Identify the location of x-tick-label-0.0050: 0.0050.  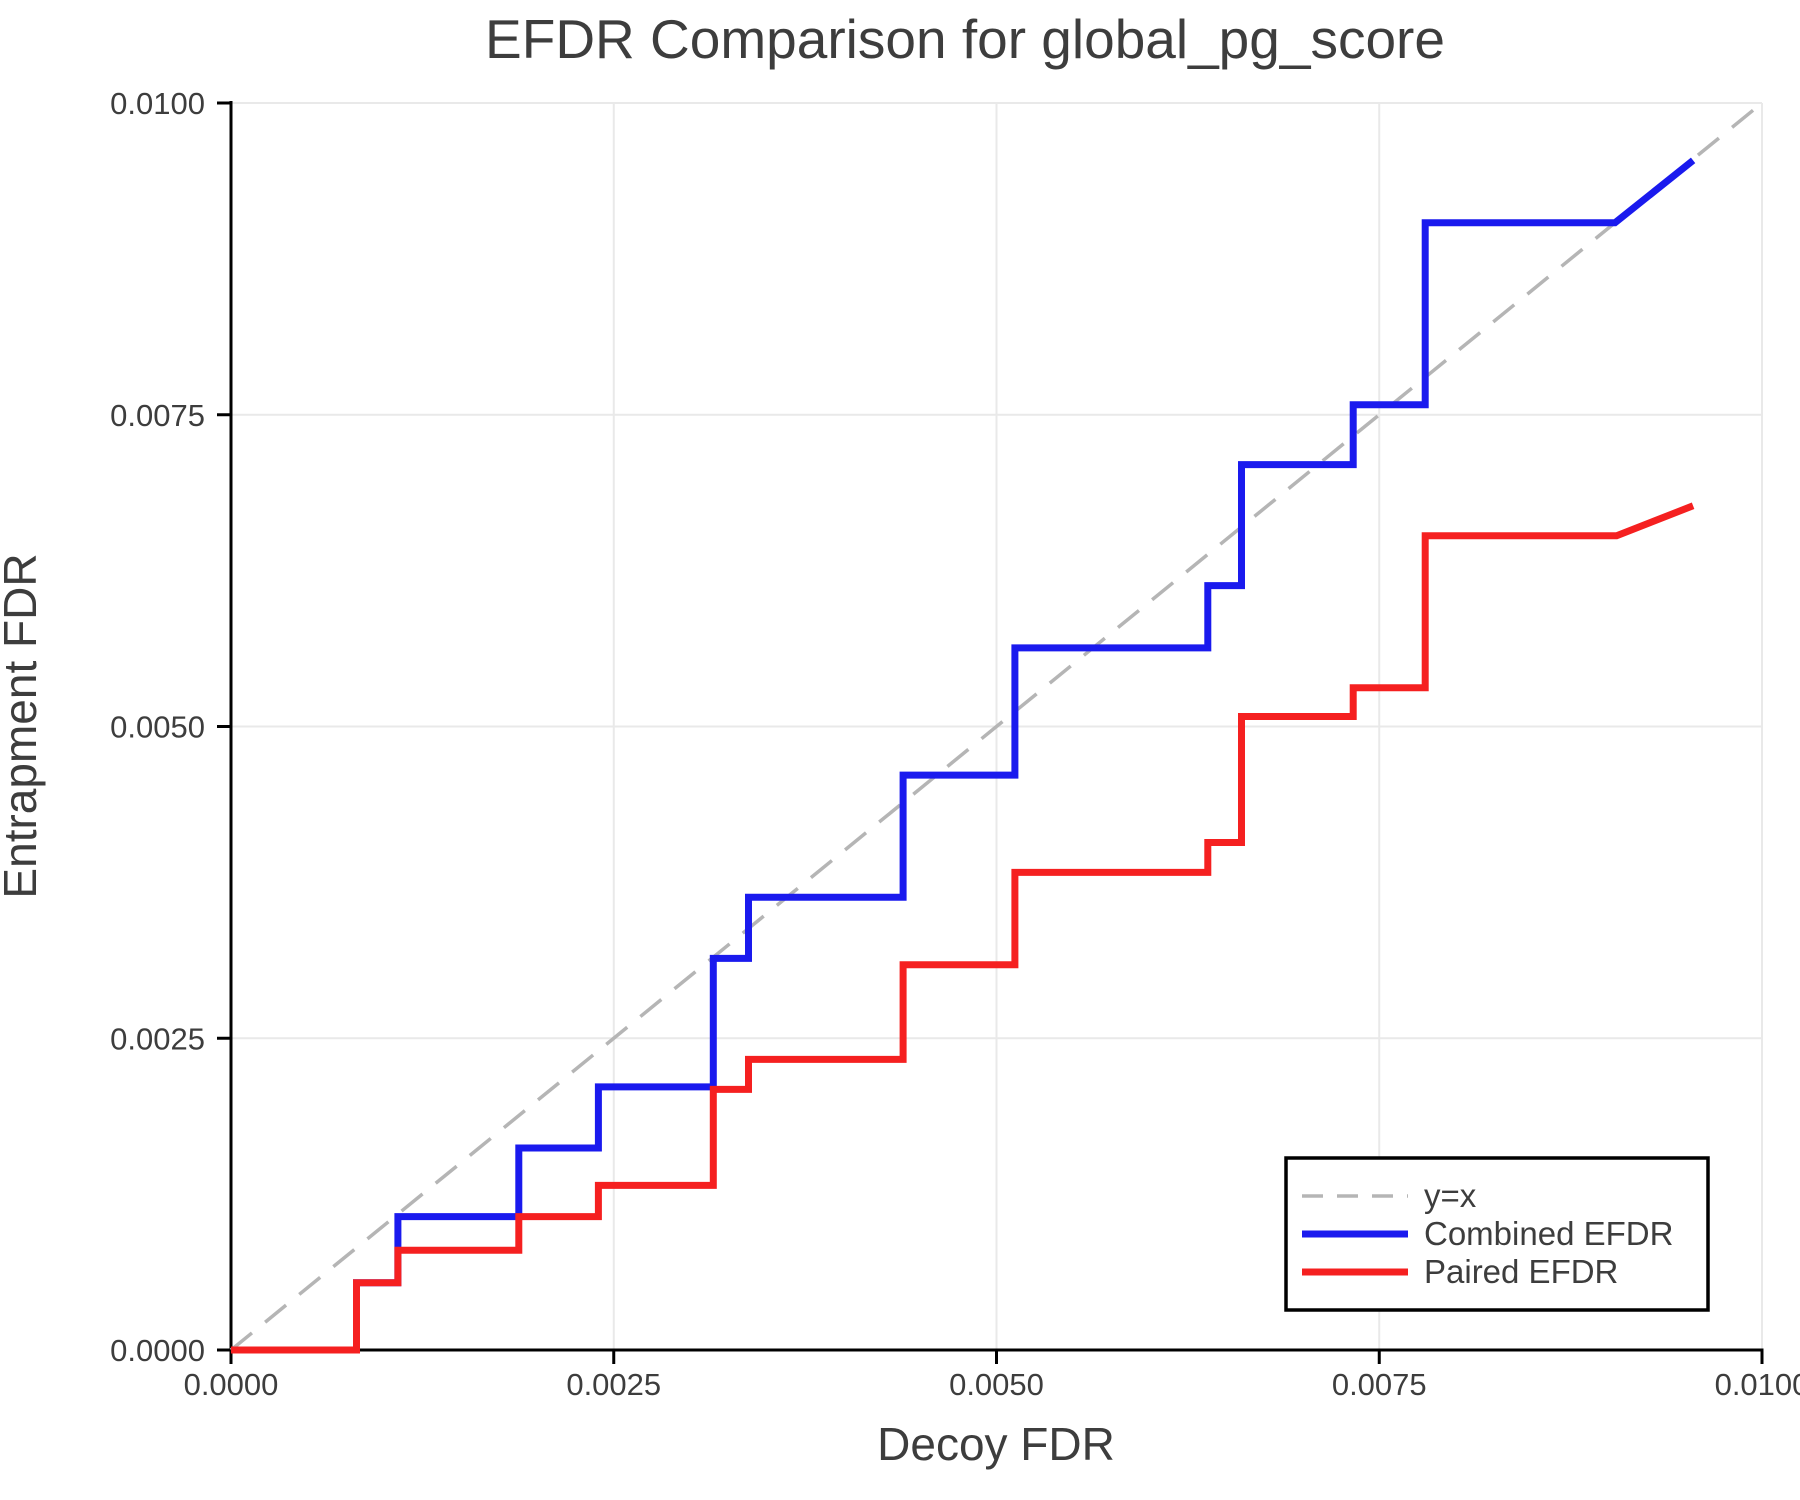
(996, 1384).